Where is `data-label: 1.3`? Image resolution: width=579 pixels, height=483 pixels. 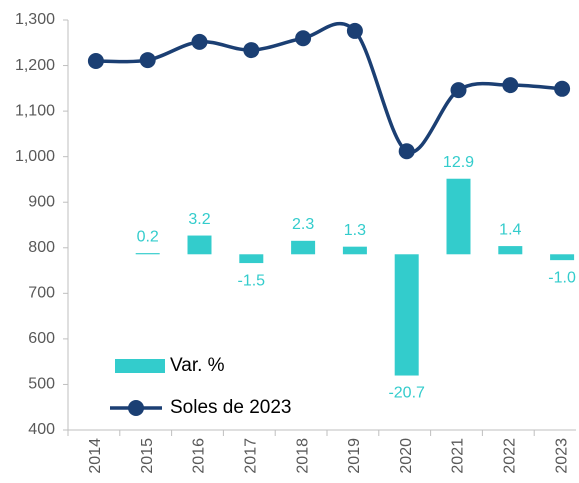 data-label: 1.3 is located at coordinates (355, 230).